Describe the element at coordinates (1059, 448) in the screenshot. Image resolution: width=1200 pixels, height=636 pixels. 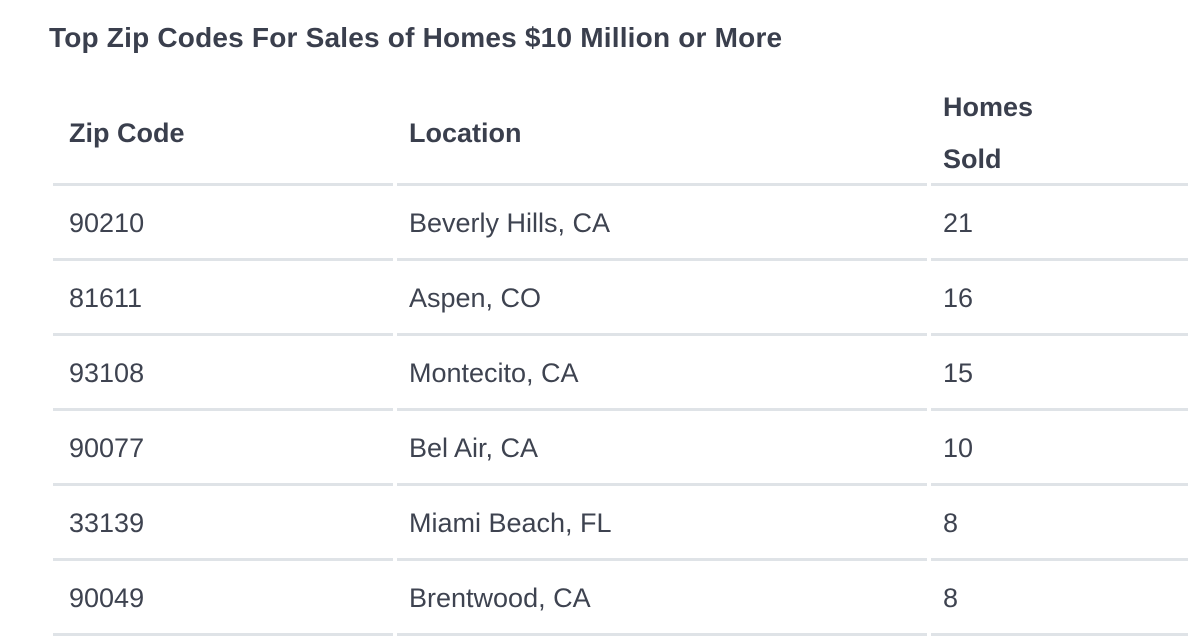
I see `cell-homes-sold: 10` at that location.